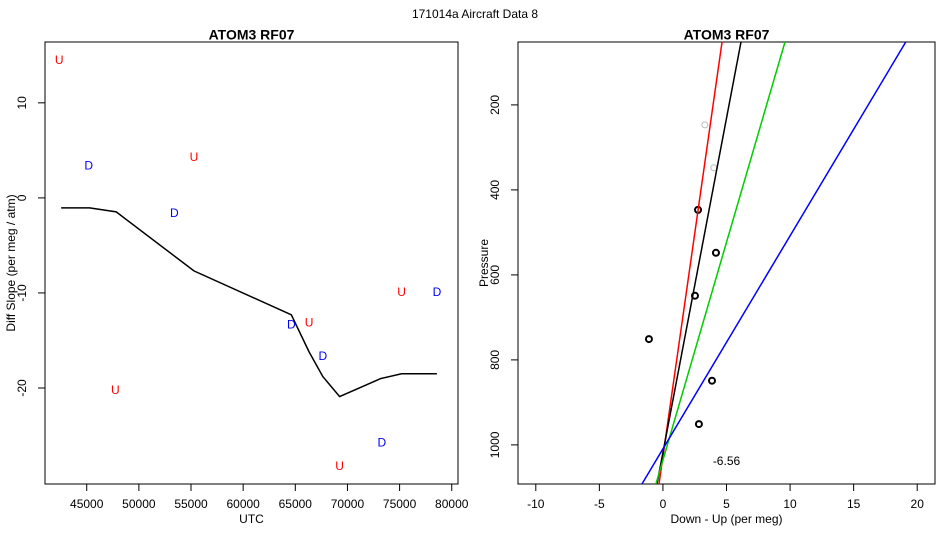 Image resolution: width=950 pixels, height=550 pixels. What do you see at coordinates (536, 504) in the screenshot?
I see `x-tick-label: -10` at bounding box center [536, 504].